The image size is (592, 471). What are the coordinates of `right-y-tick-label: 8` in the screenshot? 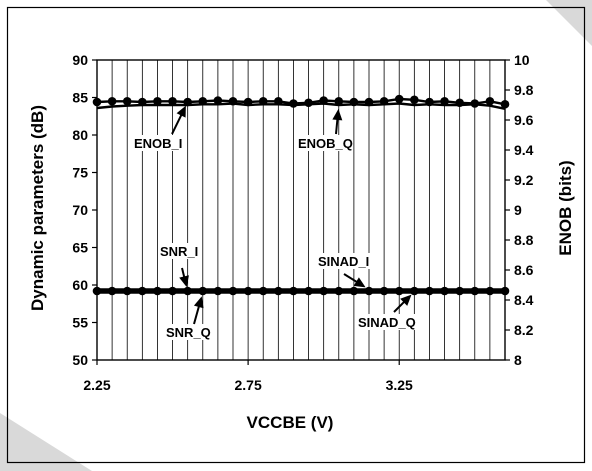 It's located at (518, 360).